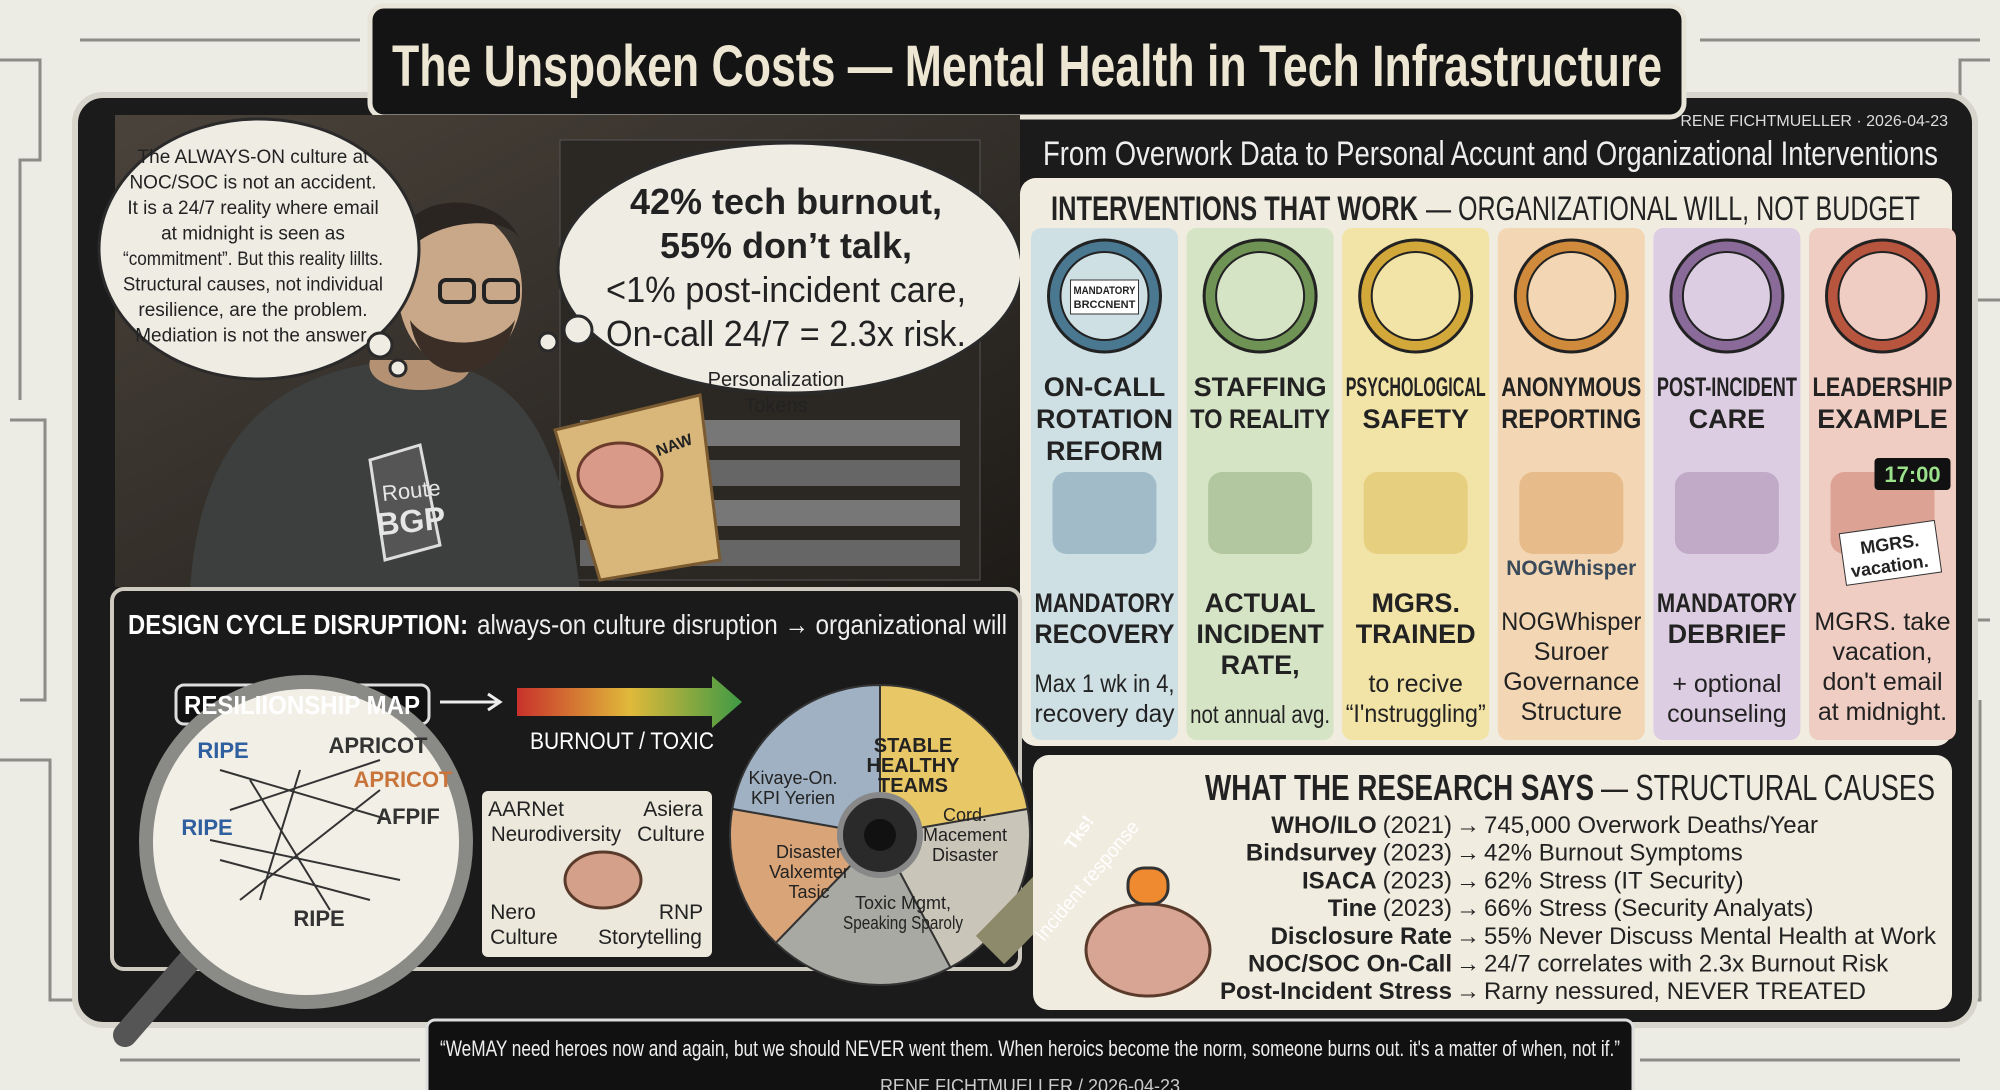 This screenshot has height=1090, width=2000. Describe the element at coordinates (1336, 991) in the screenshot. I see `source-name: Post-Incident Stress` at that location.